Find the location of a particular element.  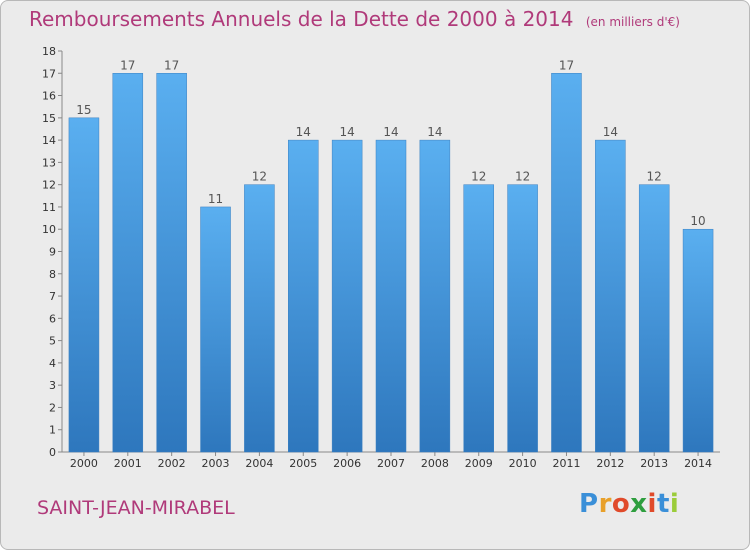

x-tick-label: 2012 is located at coordinates (610, 463).